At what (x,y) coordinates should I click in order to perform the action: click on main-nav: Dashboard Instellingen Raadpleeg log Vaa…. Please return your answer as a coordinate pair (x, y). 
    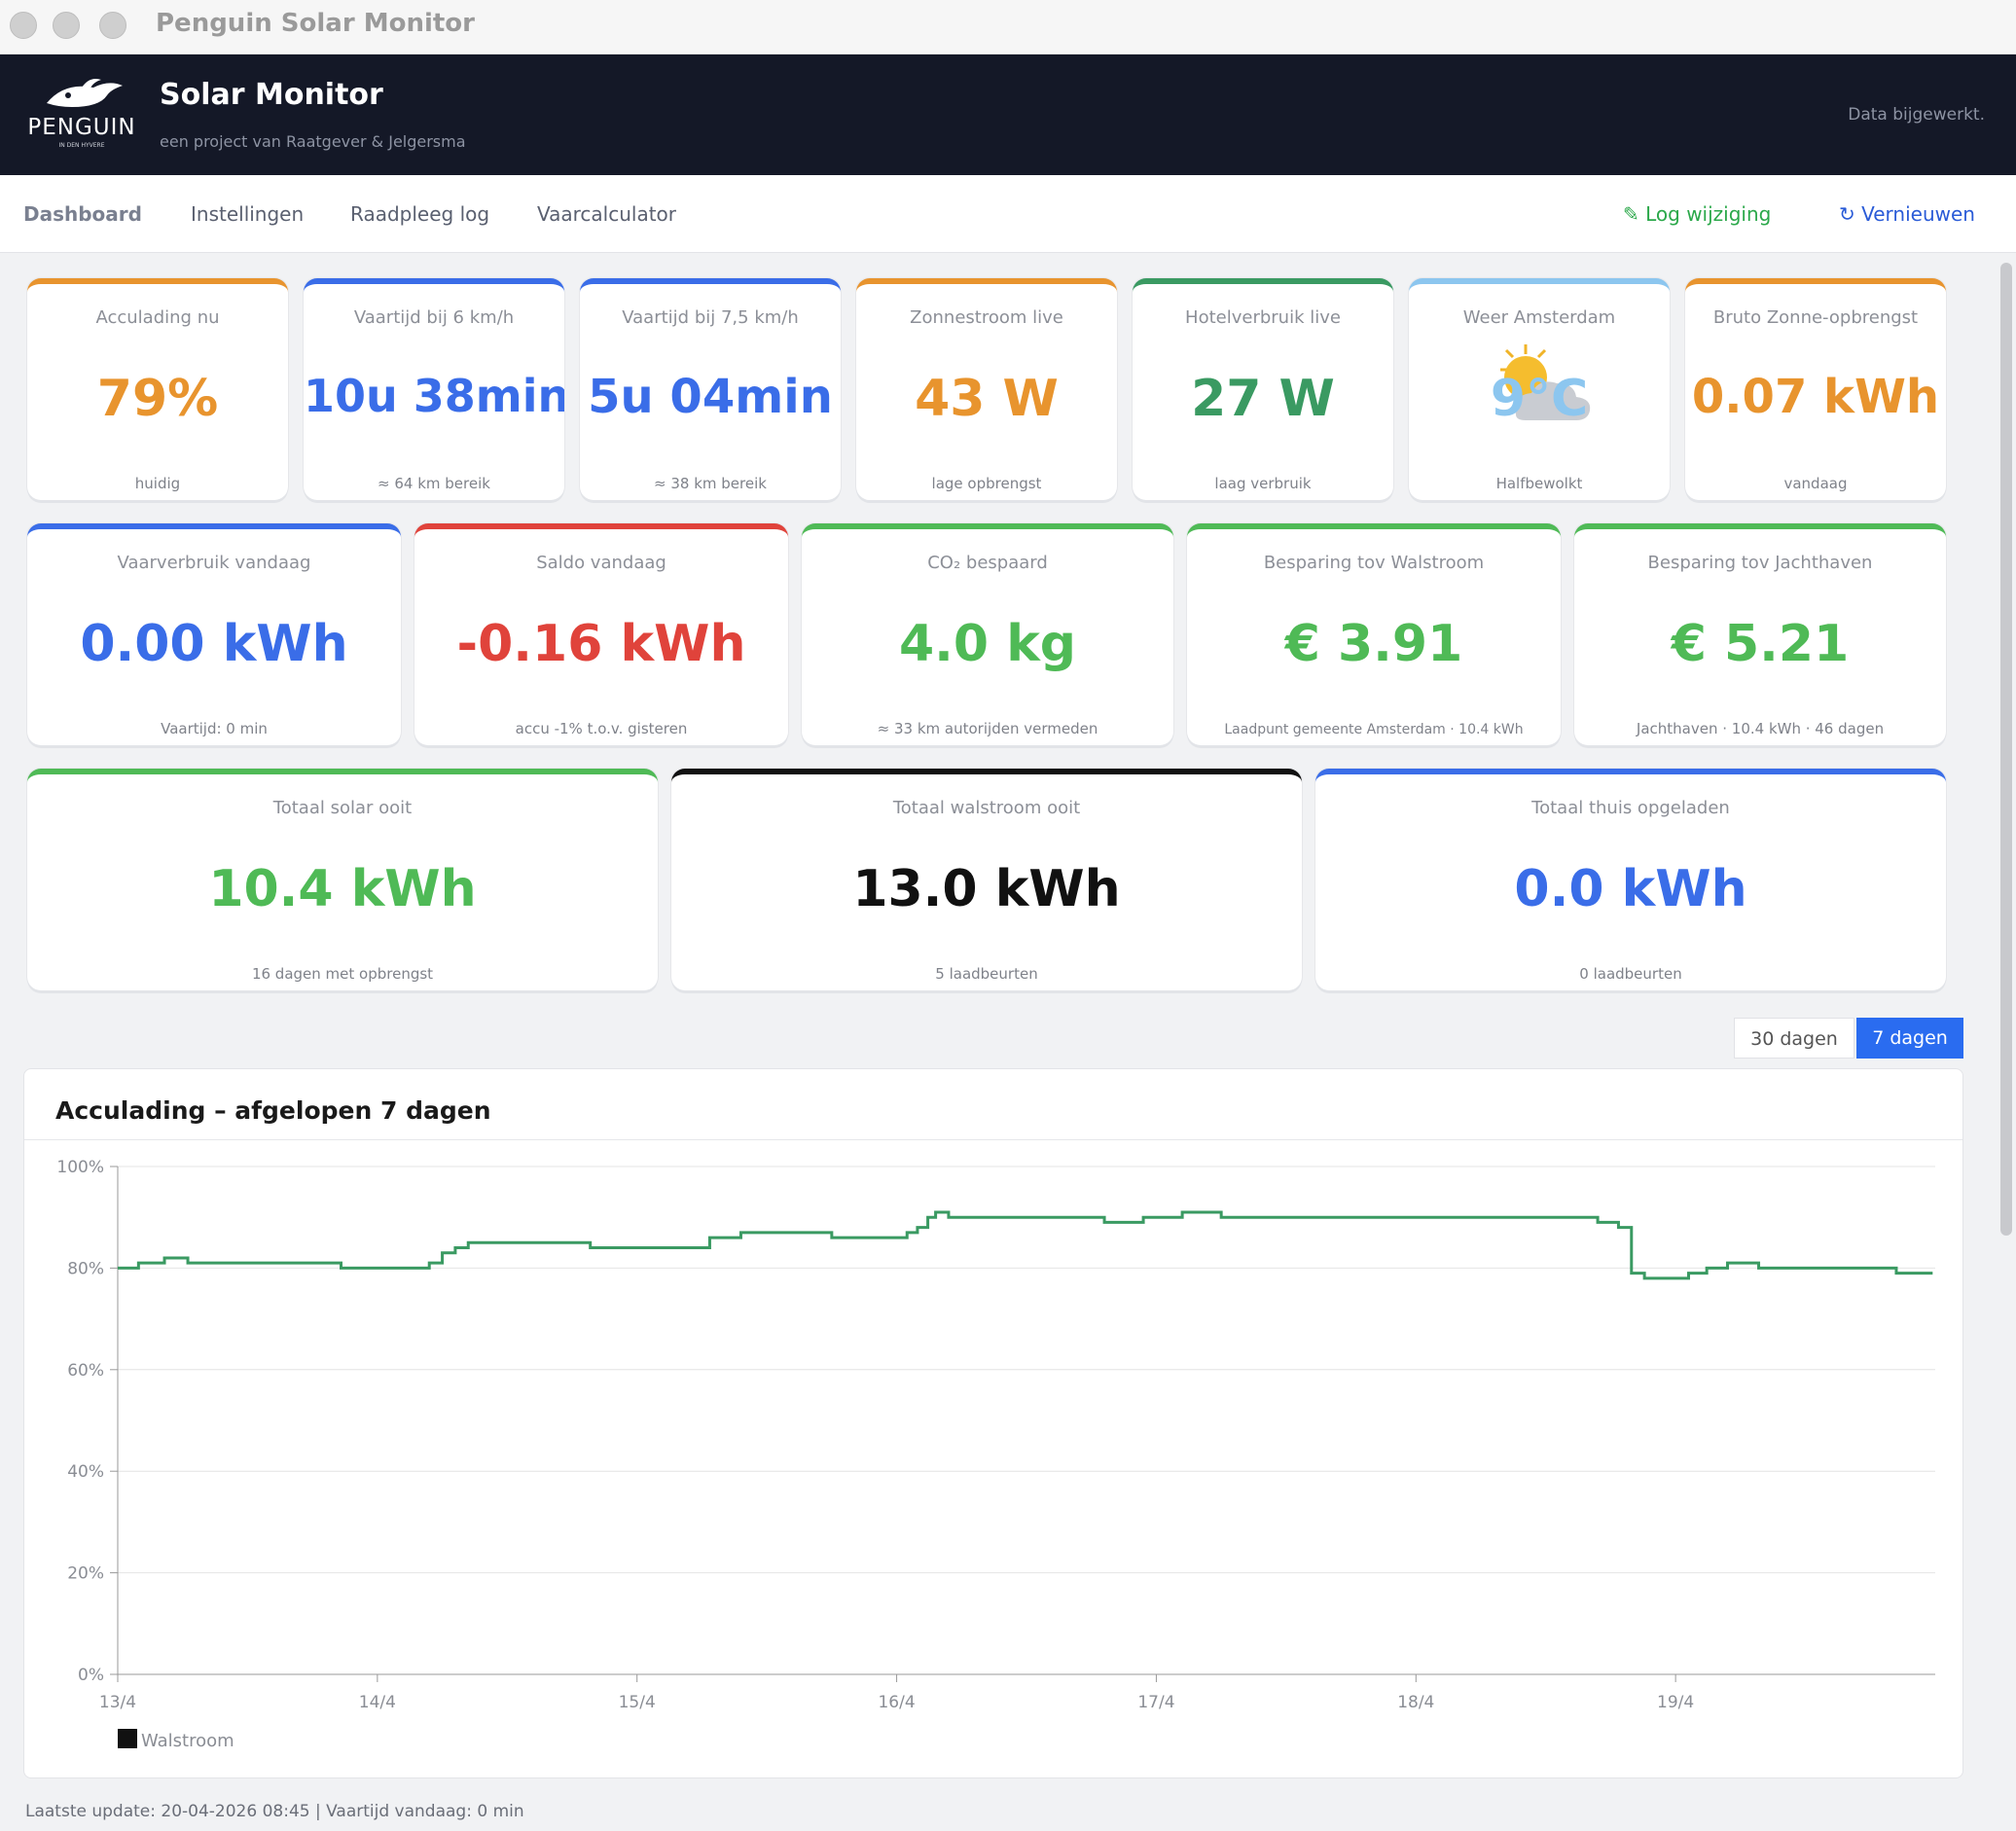
    Looking at the image, I should click on (1008, 214).